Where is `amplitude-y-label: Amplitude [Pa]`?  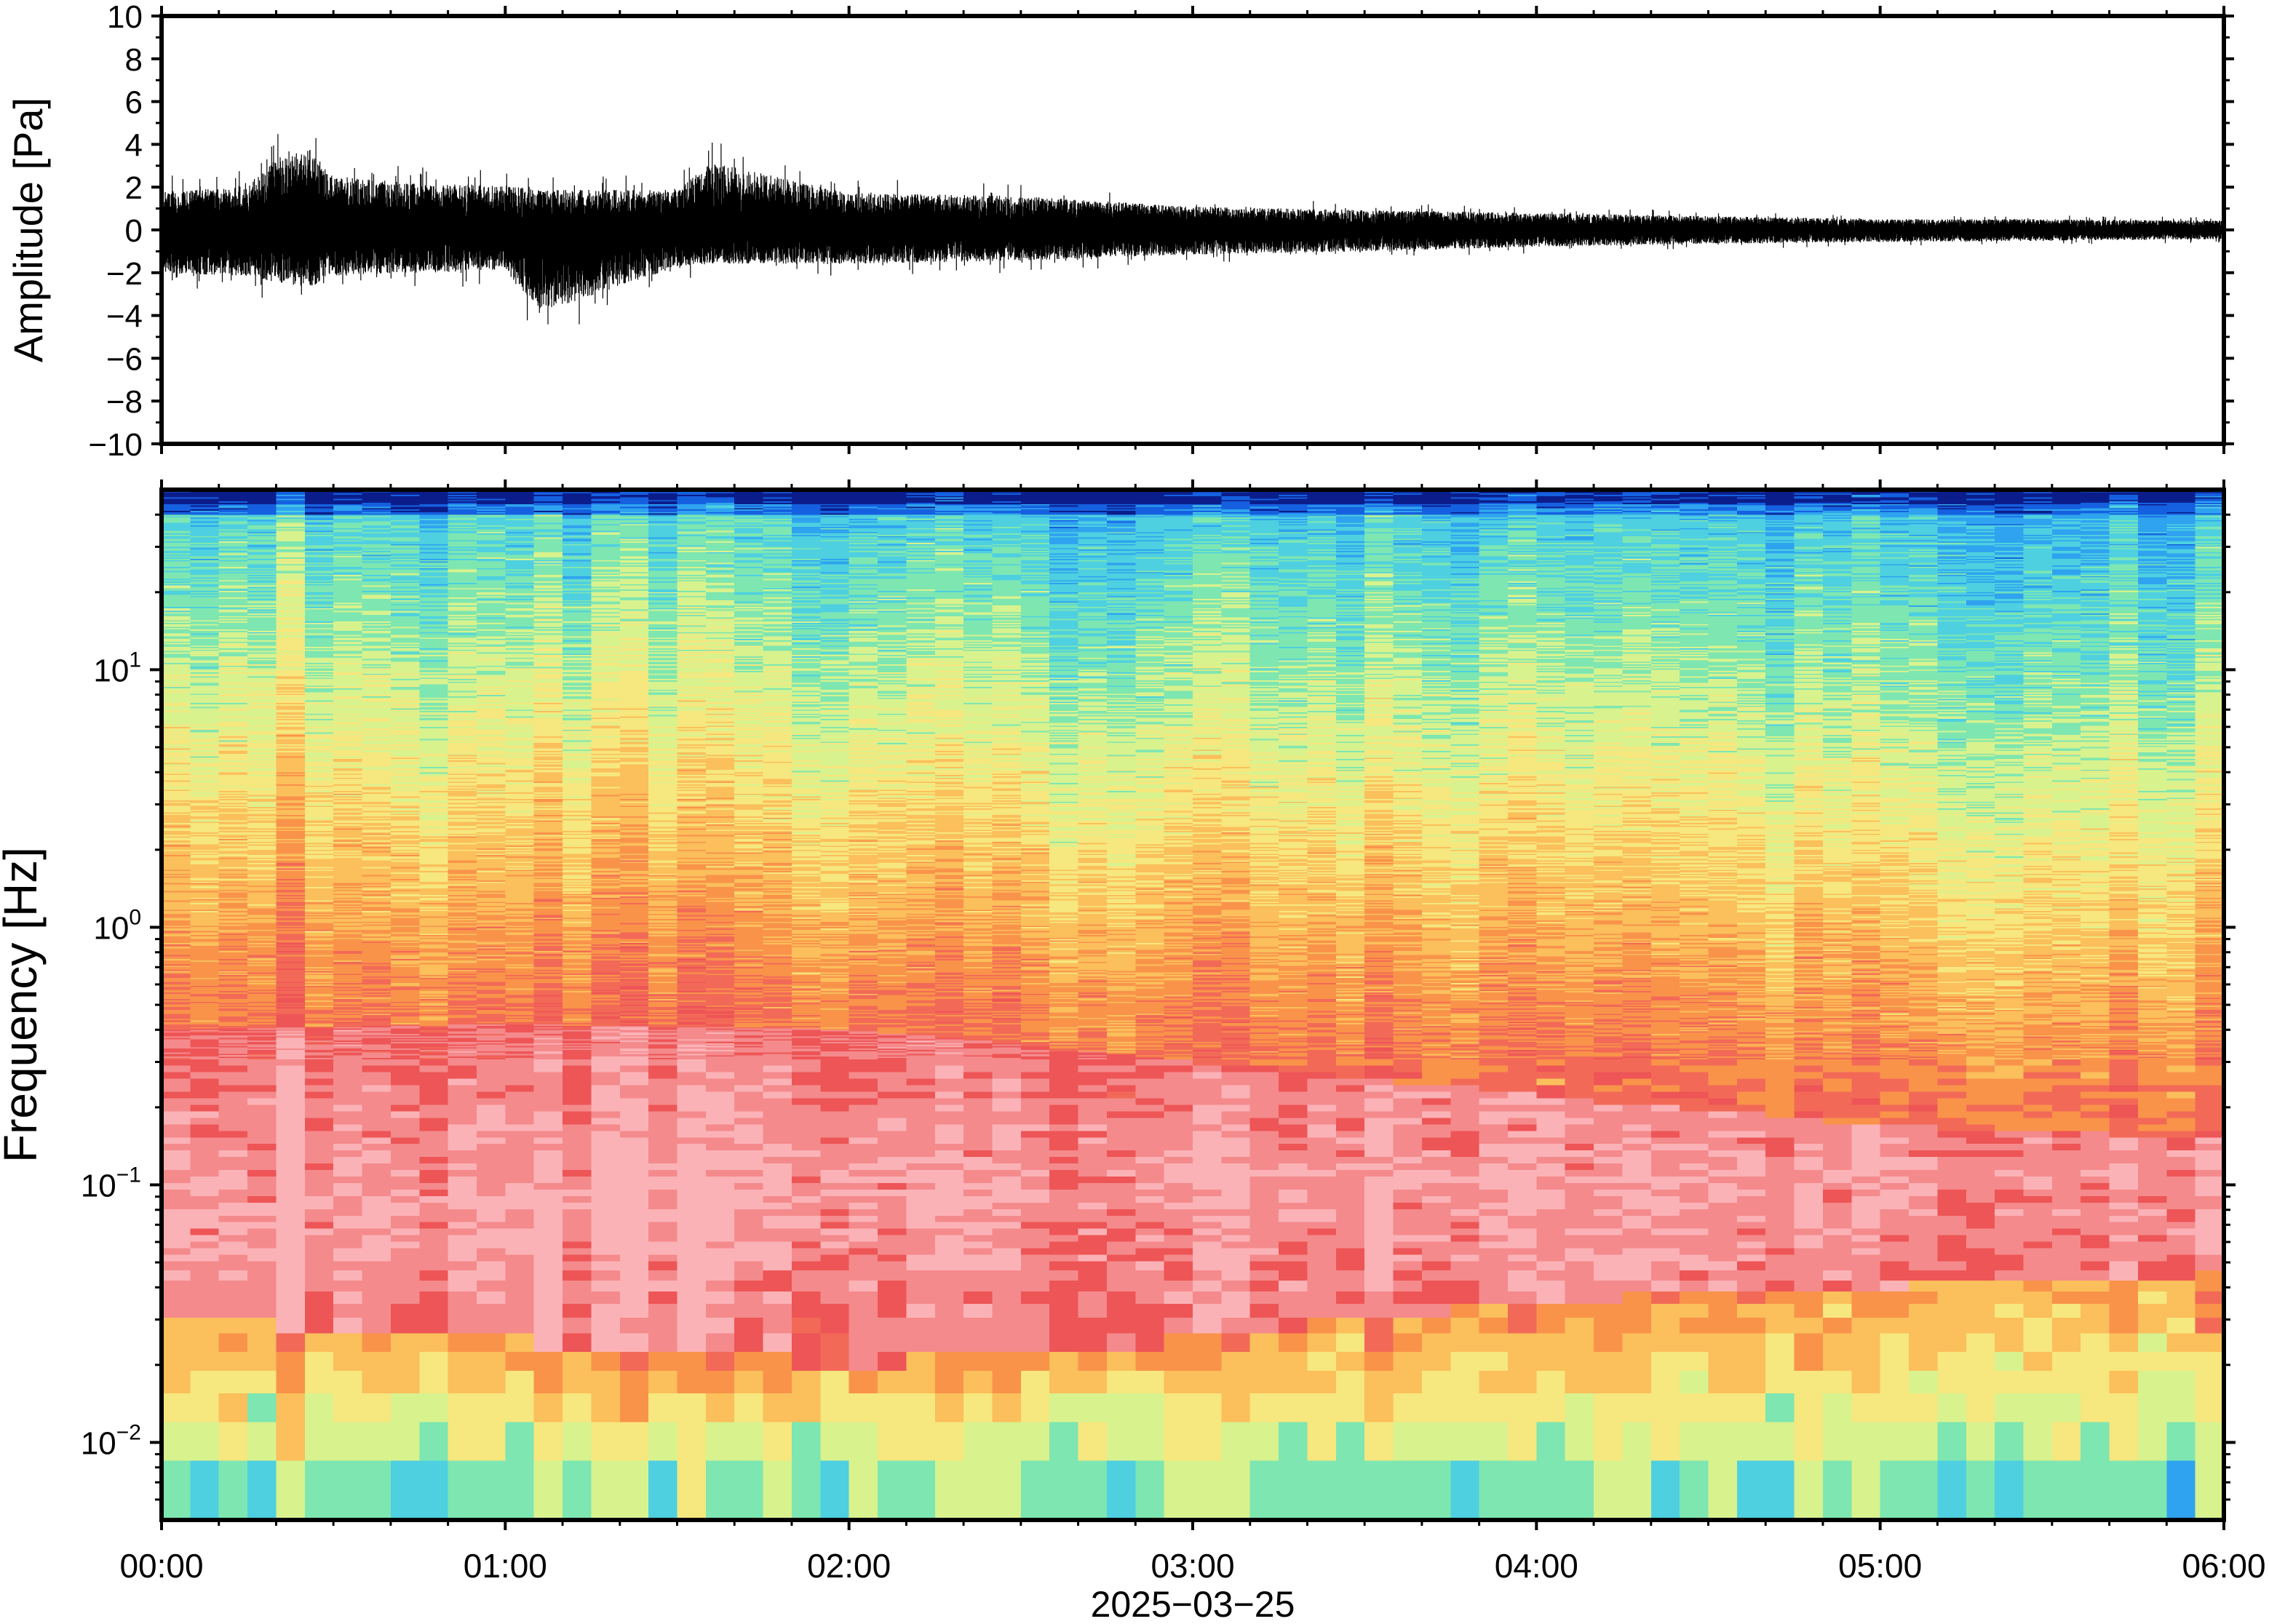
amplitude-y-label: Amplitude [Pa] is located at coordinates (28, 229).